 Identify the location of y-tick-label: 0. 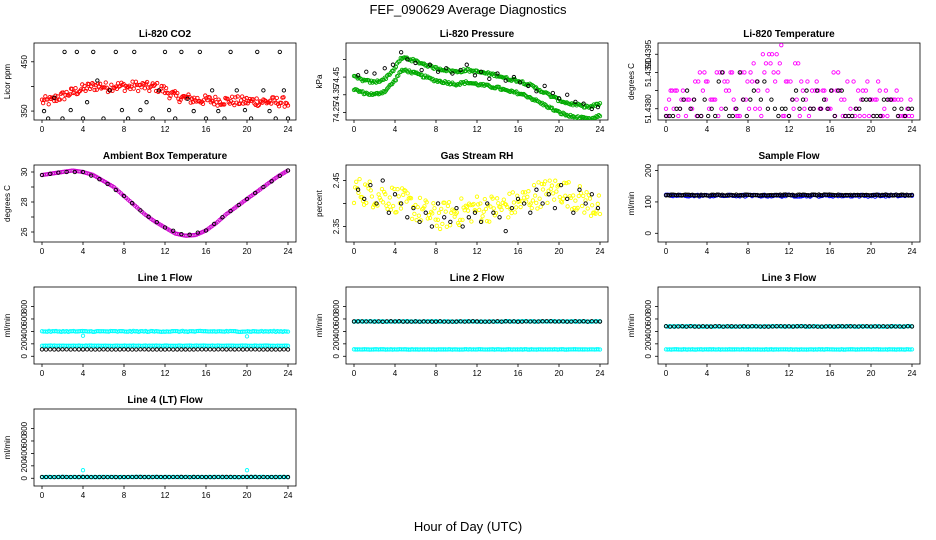
(24, 477).